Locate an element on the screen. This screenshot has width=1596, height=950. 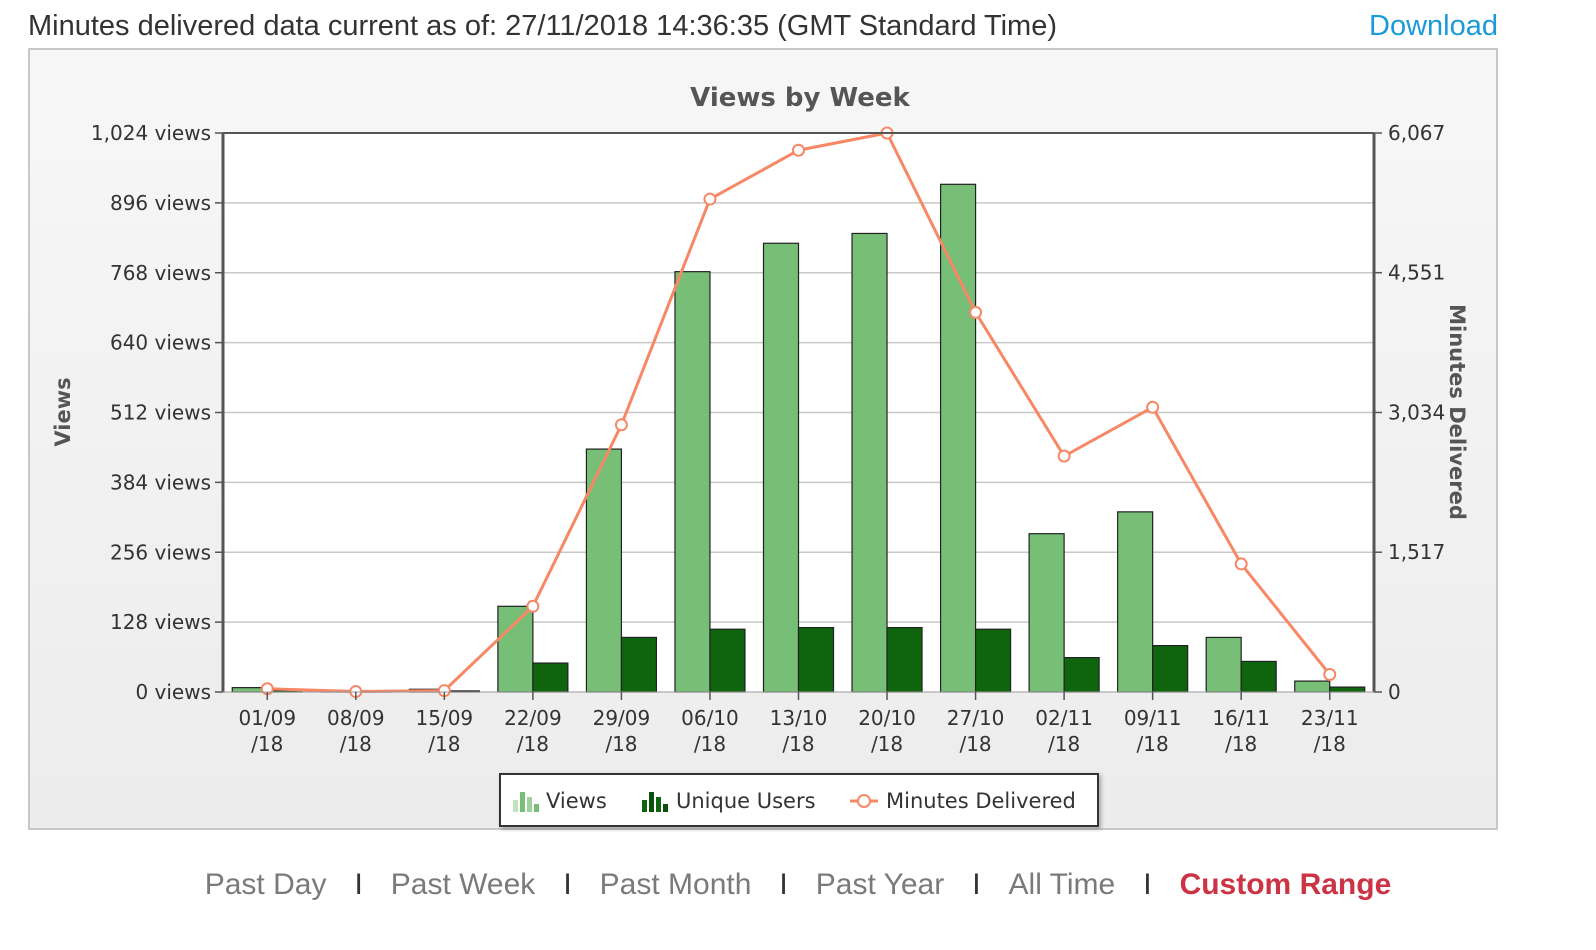
y2-tick-label: 1,517 is located at coordinates (1416, 552).